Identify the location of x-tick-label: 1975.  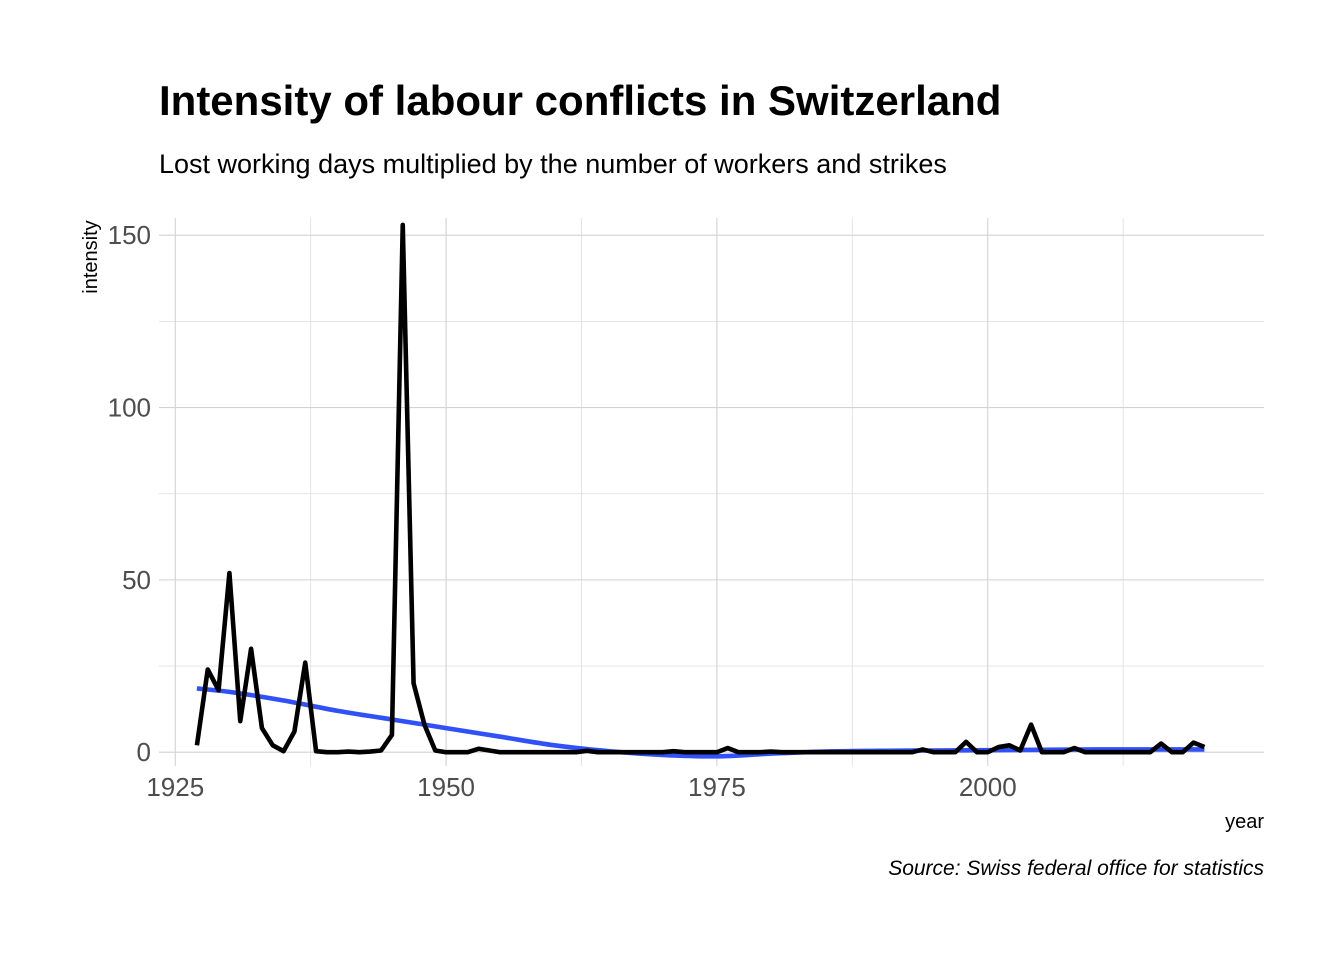
(717, 787).